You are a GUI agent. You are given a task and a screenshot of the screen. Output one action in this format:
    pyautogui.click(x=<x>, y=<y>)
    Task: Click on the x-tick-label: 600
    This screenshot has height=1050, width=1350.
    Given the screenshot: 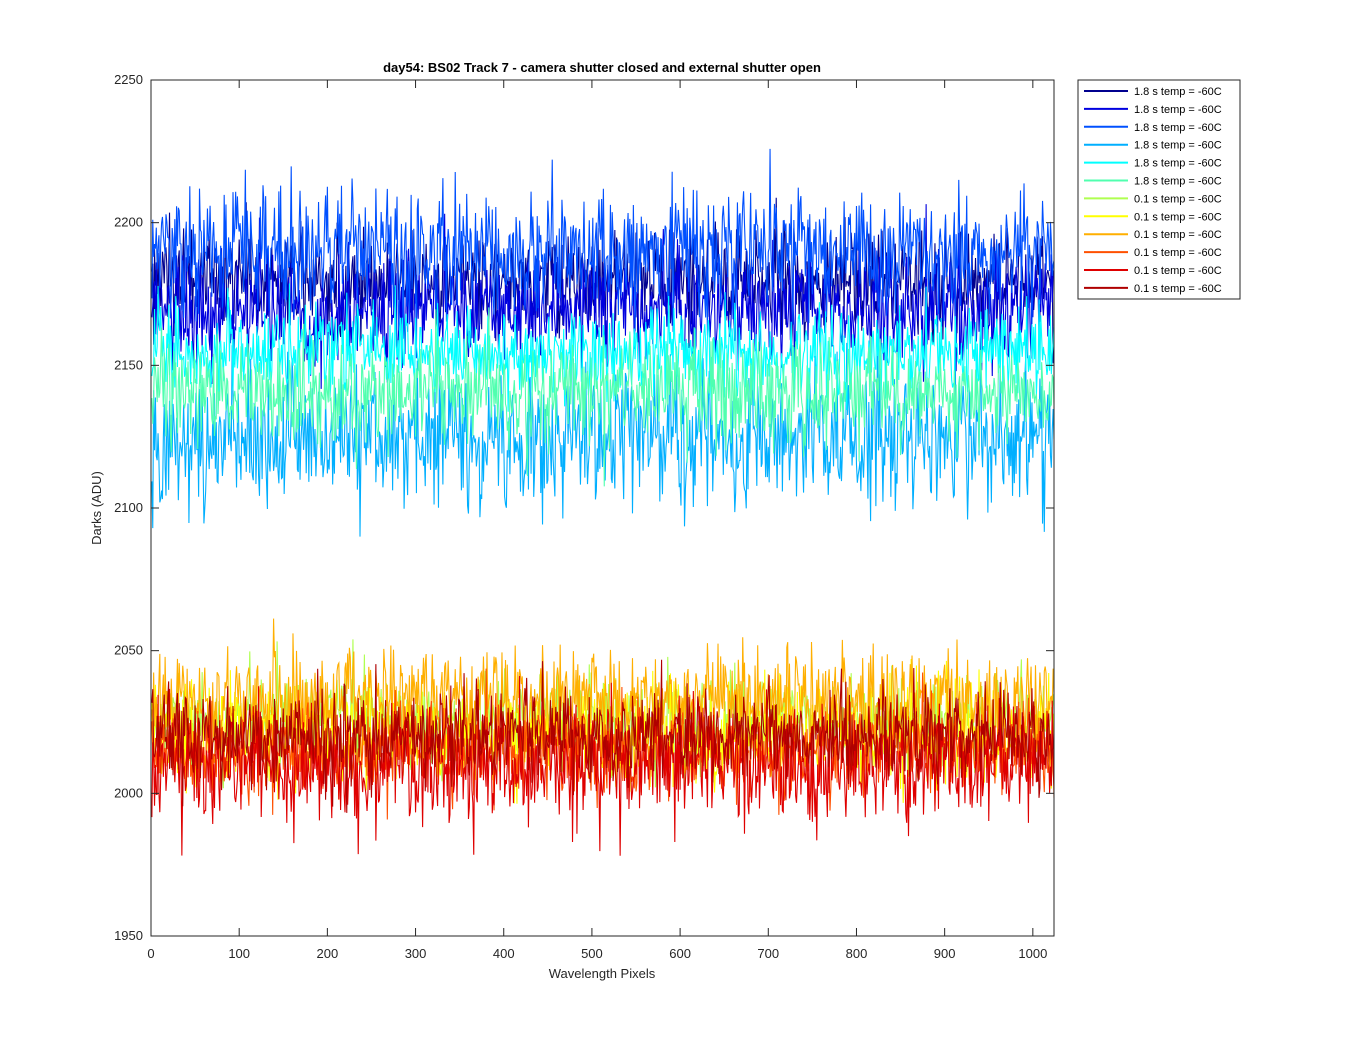 What is the action you would take?
    pyautogui.click(x=680, y=953)
    